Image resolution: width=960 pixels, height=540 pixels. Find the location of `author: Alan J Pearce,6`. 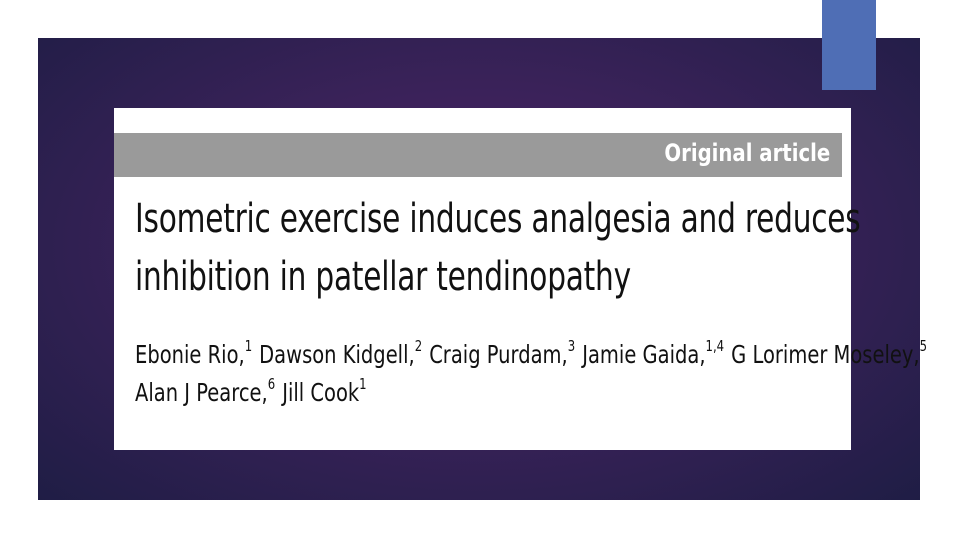

author: Alan J Pearce,6 is located at coordinates (205, 391).